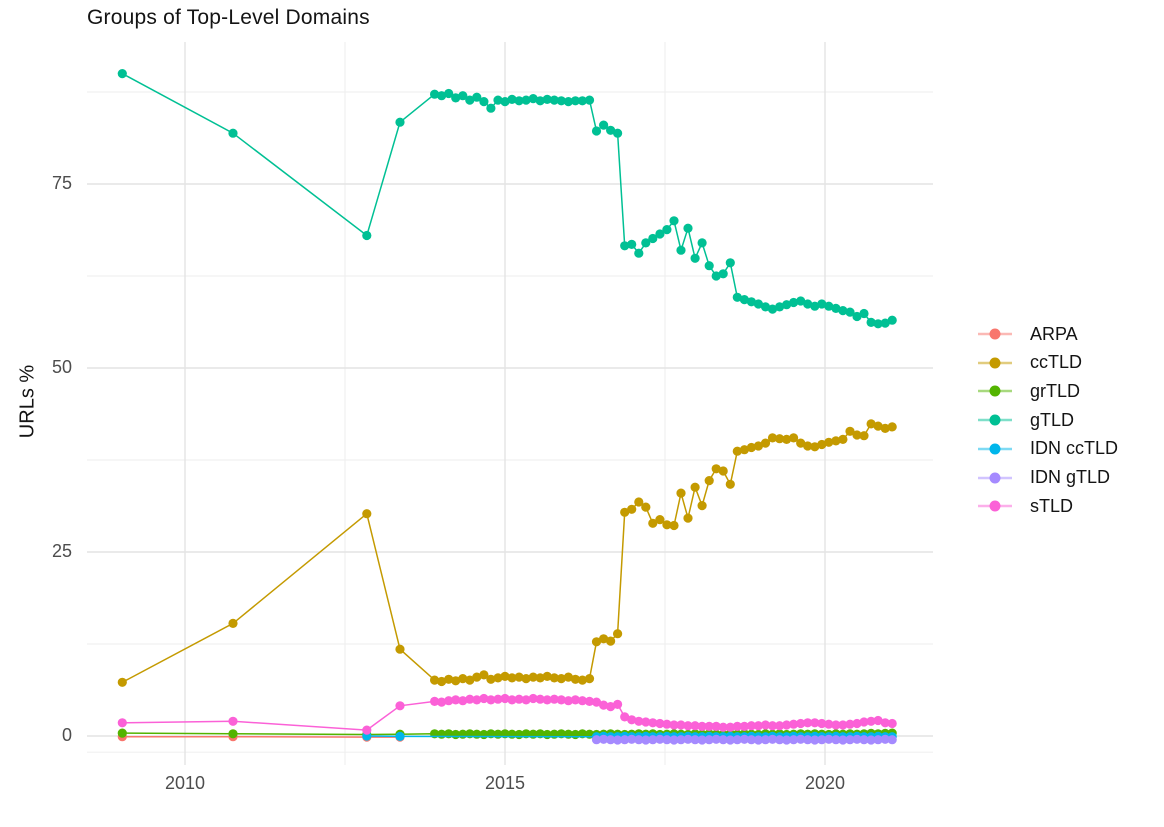 Image resolution: width=1164 pixels, height=827 pixels. I want to click on x-tick-label: 2015, so click(505, 783).